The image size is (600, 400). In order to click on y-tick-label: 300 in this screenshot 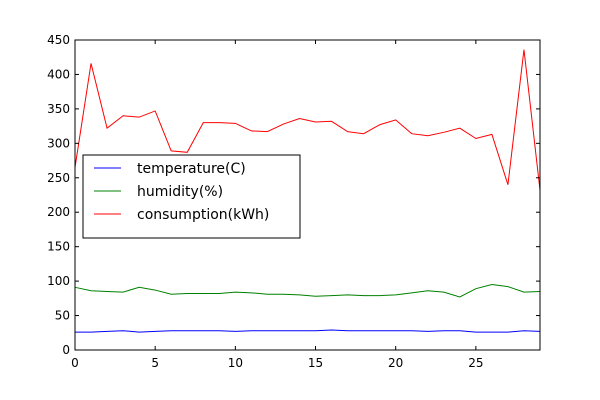, I will do `click(58, 143)`.